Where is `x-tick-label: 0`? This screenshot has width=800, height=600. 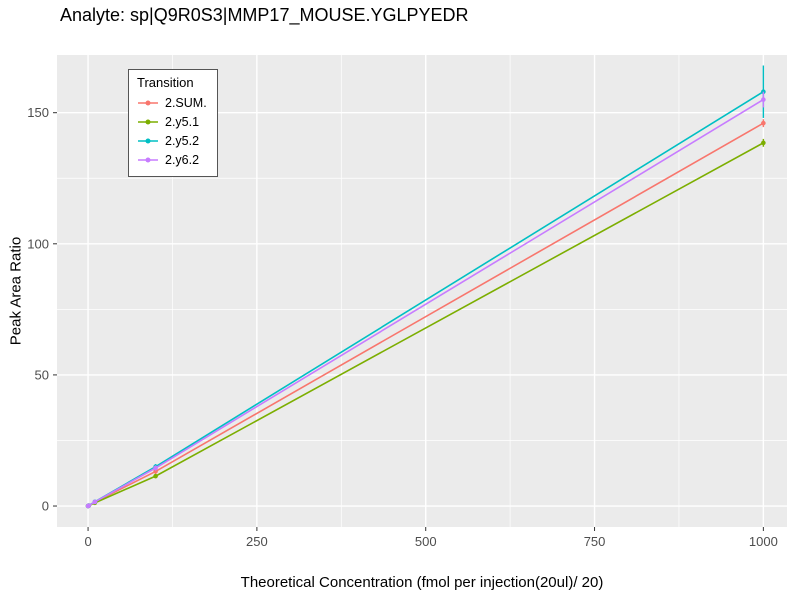
x-tick-label: 0 is located at coordinates (87, 541).